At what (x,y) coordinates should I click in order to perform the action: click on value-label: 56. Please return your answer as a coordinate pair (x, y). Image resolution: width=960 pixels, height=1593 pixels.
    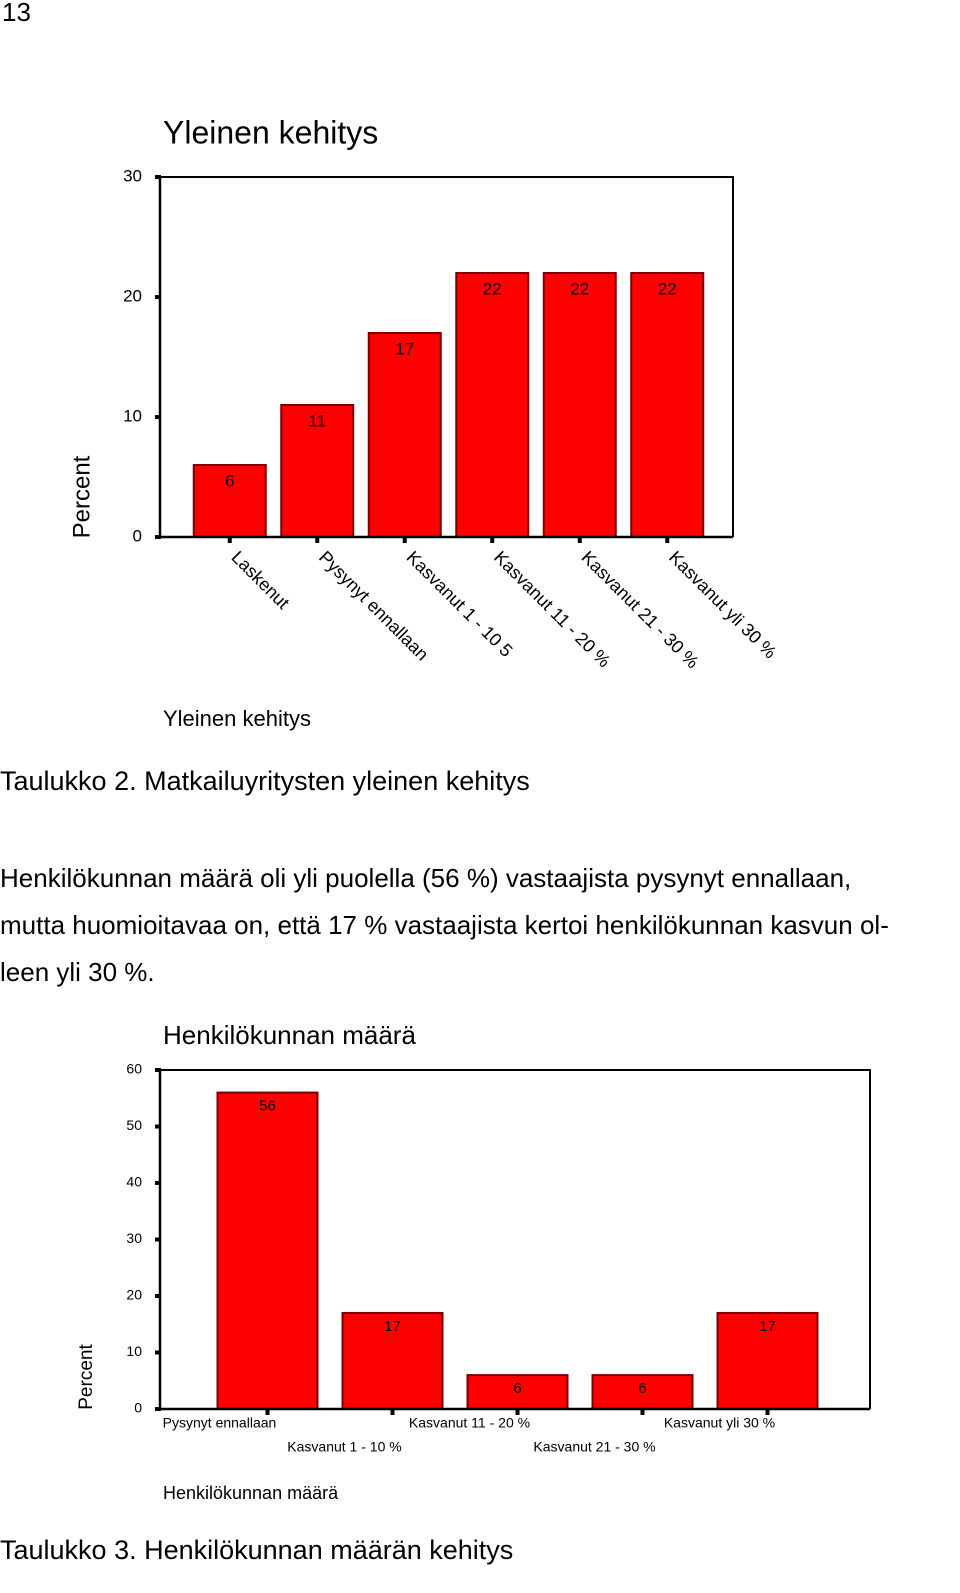
    Looking at the image, I should click on (267, 1106).